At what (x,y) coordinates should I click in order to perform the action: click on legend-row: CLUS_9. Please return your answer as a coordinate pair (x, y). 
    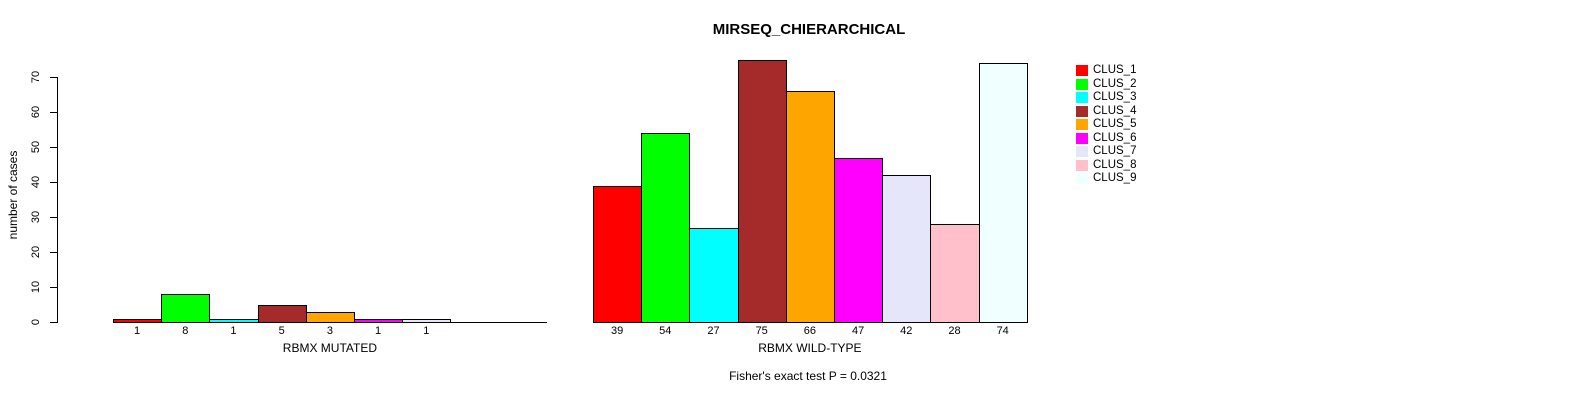
    Looking at the image, I should click on (1106, 178).